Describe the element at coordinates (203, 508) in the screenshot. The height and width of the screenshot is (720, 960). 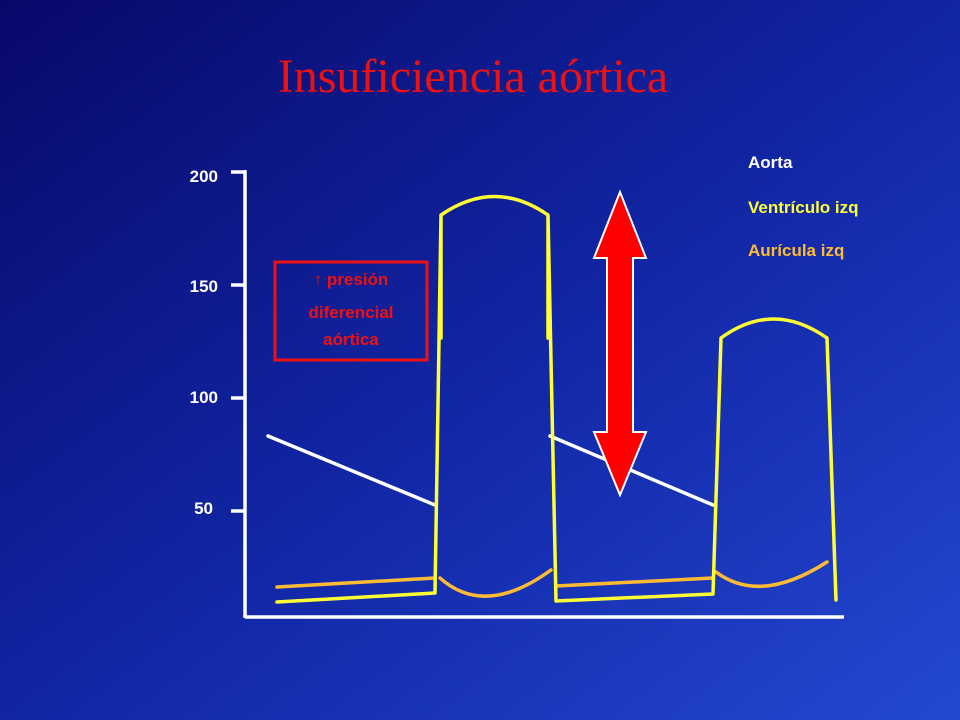
I see `tick-label: 50` at that location.